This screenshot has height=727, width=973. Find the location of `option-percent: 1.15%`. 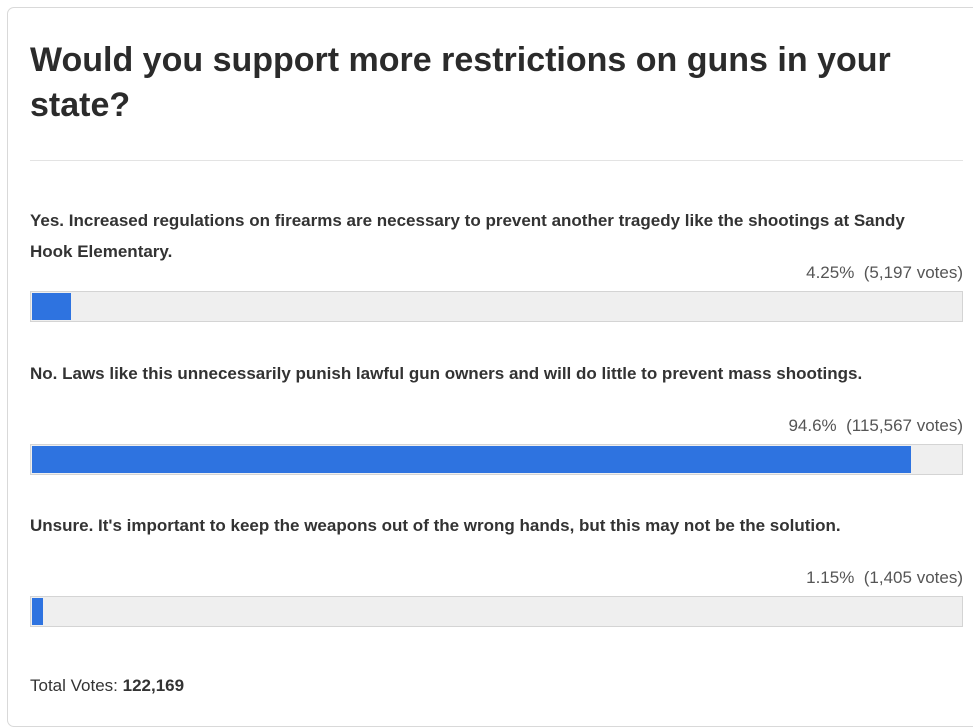

option-percent: 1.15% is located at coordinates (830, 577).